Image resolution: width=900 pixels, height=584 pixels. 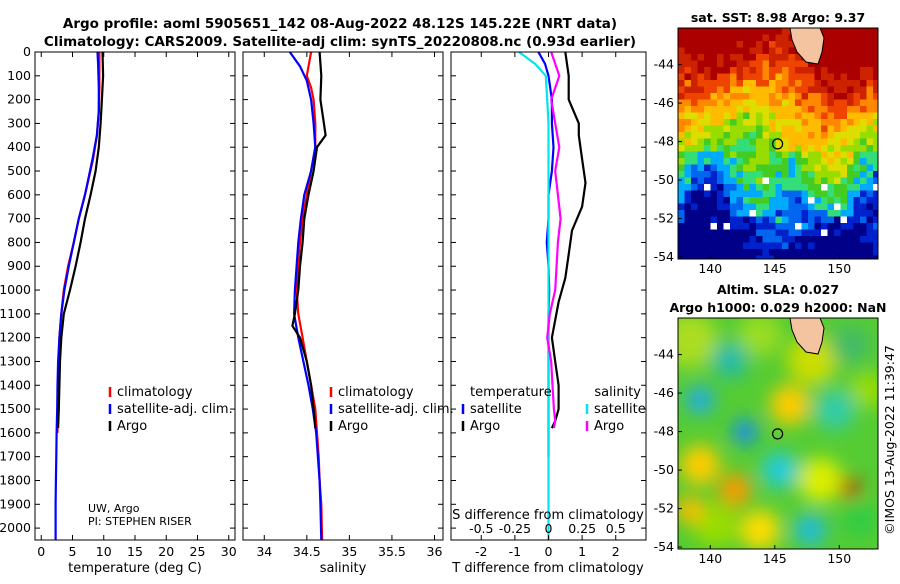 I want to click on s-tick-label: 0, so click(x=549, y=528).